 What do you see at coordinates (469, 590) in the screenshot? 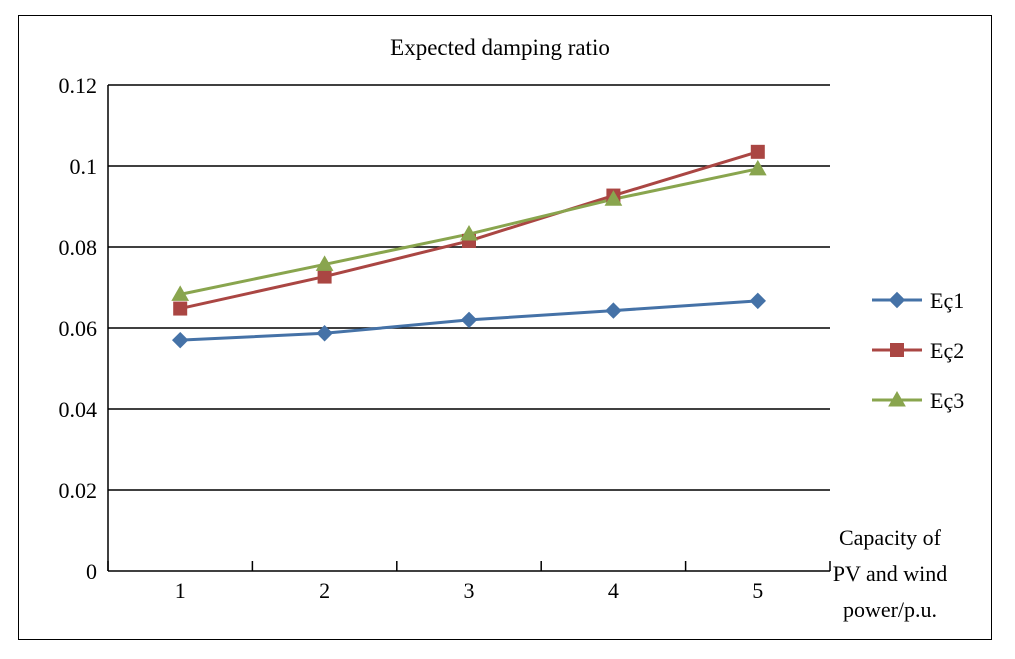
I see `x-tick-label: 3` at bounding box center [469, 590].